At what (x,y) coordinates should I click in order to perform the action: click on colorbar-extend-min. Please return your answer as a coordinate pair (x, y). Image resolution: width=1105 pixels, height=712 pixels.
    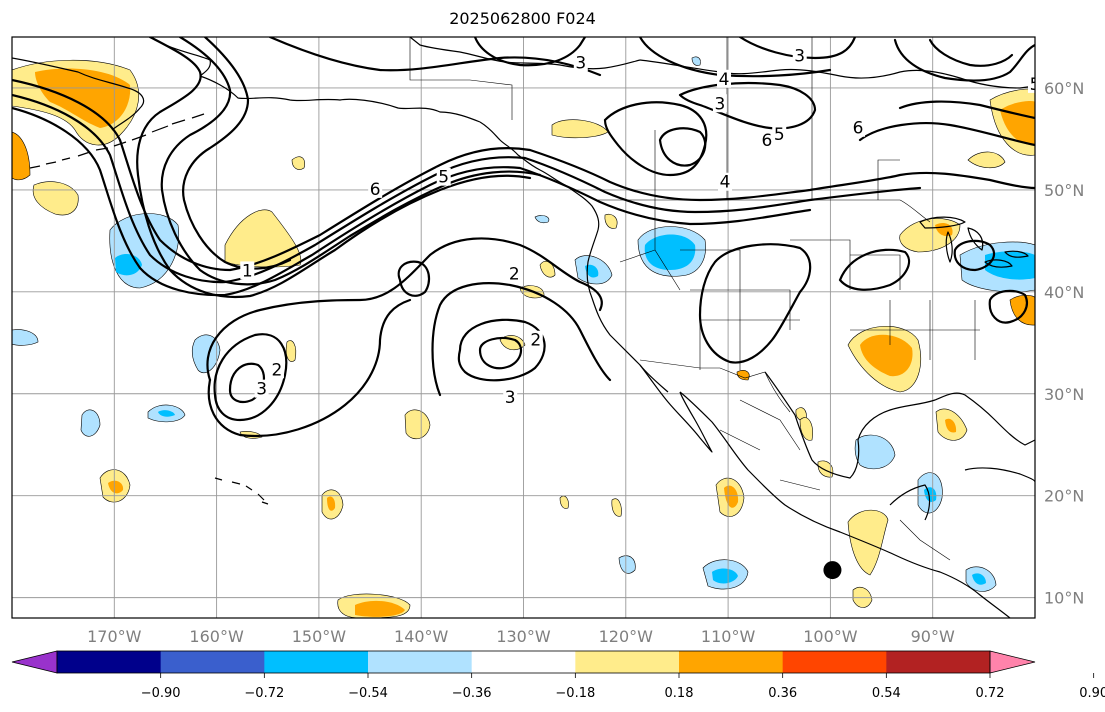
    Looking at the image, I should click on (34, 662).